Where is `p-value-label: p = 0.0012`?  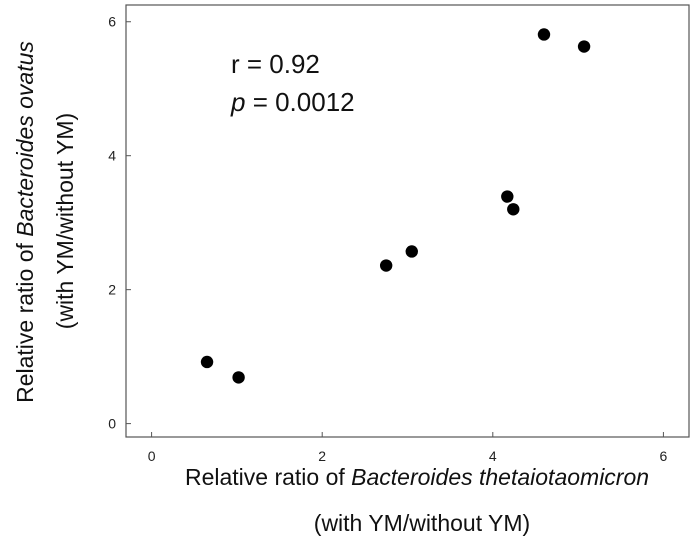 p-value-label: p = 0.0012 is located at coordinates (292, 102).